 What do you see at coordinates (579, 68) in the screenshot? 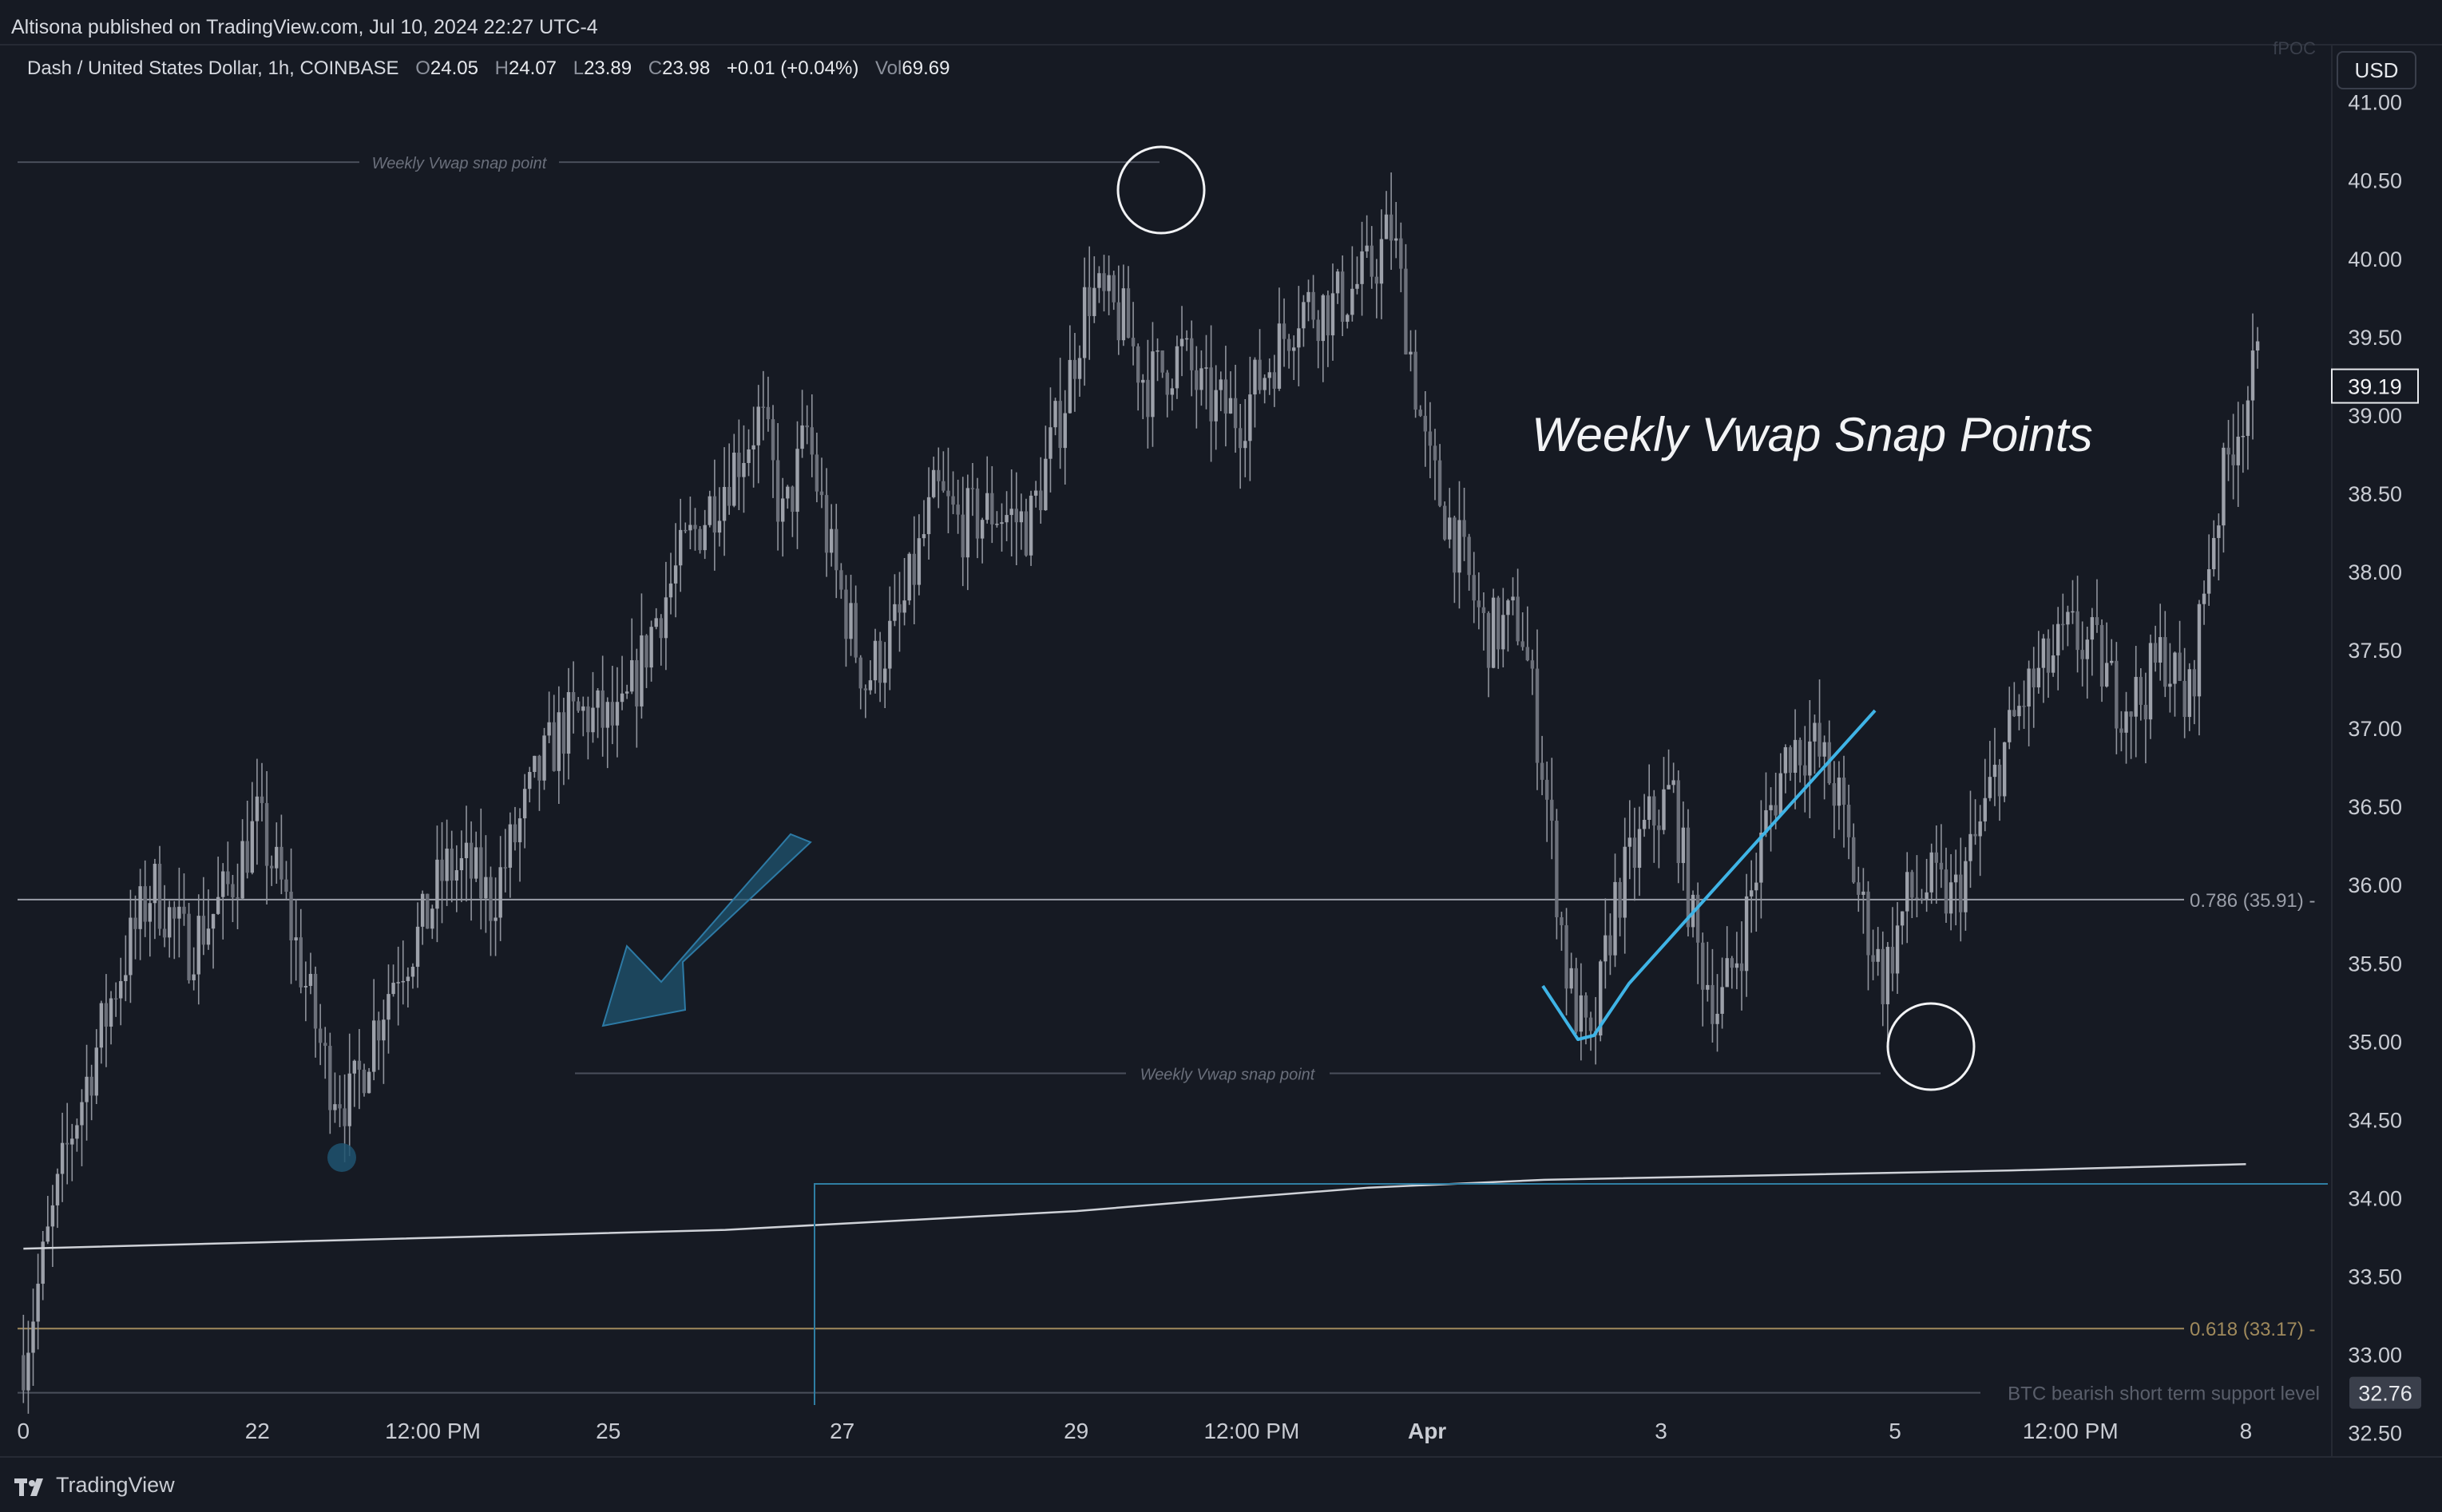
I see `low-label: L` at bounding box center [579, 68].